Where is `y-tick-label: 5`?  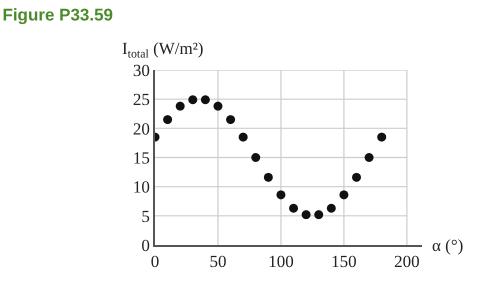
y-tick-label: 5 is located at coordinates (145, 216).